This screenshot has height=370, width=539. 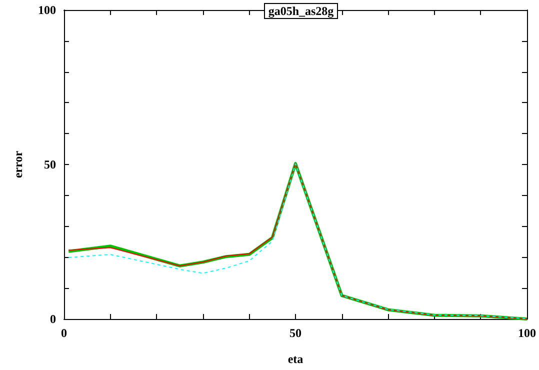 What do you see at coordinates (301, 11) in the screenshot?
I see `chart-title: ga05h_as28g` at bounding box center [301, 11].